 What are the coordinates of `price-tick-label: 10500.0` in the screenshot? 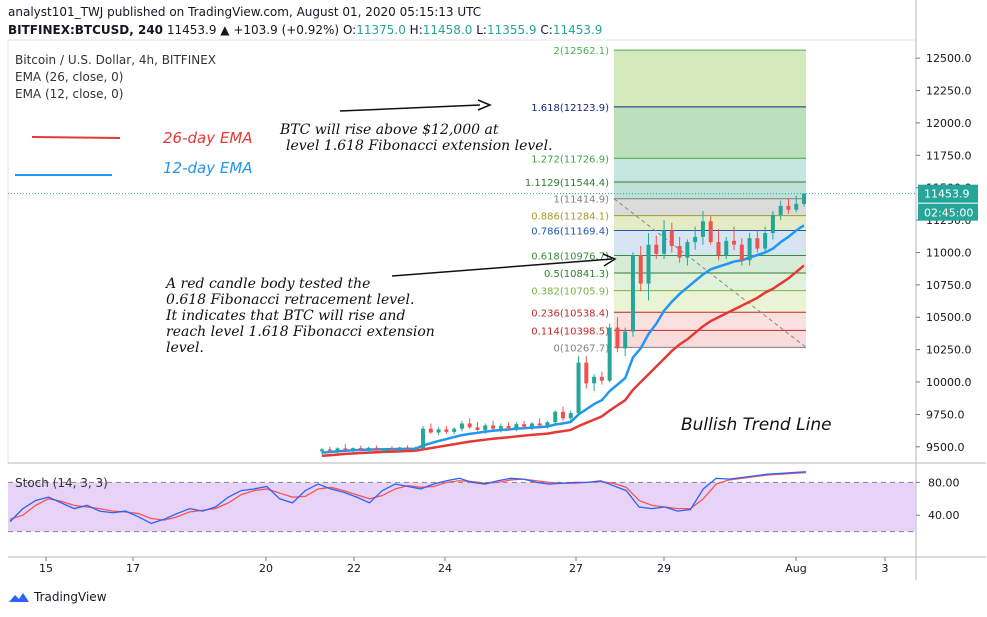 It's located at (949, 317).